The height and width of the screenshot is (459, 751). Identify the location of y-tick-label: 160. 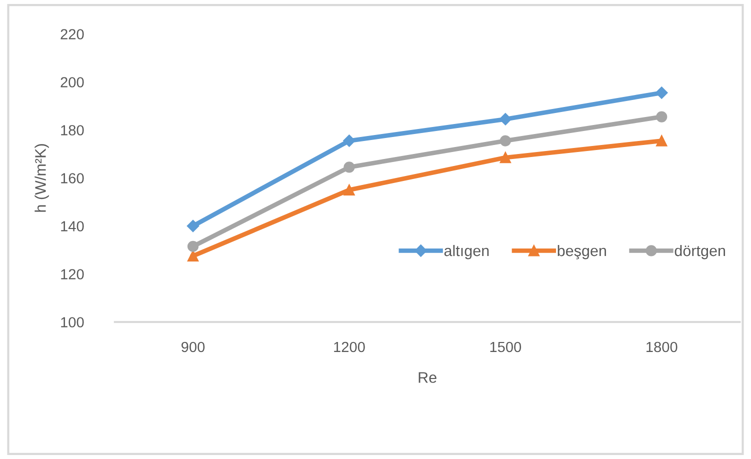
(72, 178).